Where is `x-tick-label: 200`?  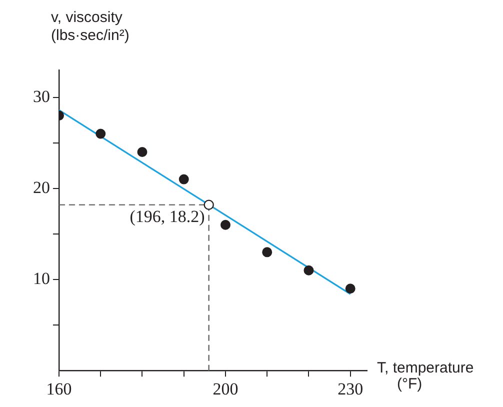 x-tick-label: 200 is located at coordinates (225, 388).